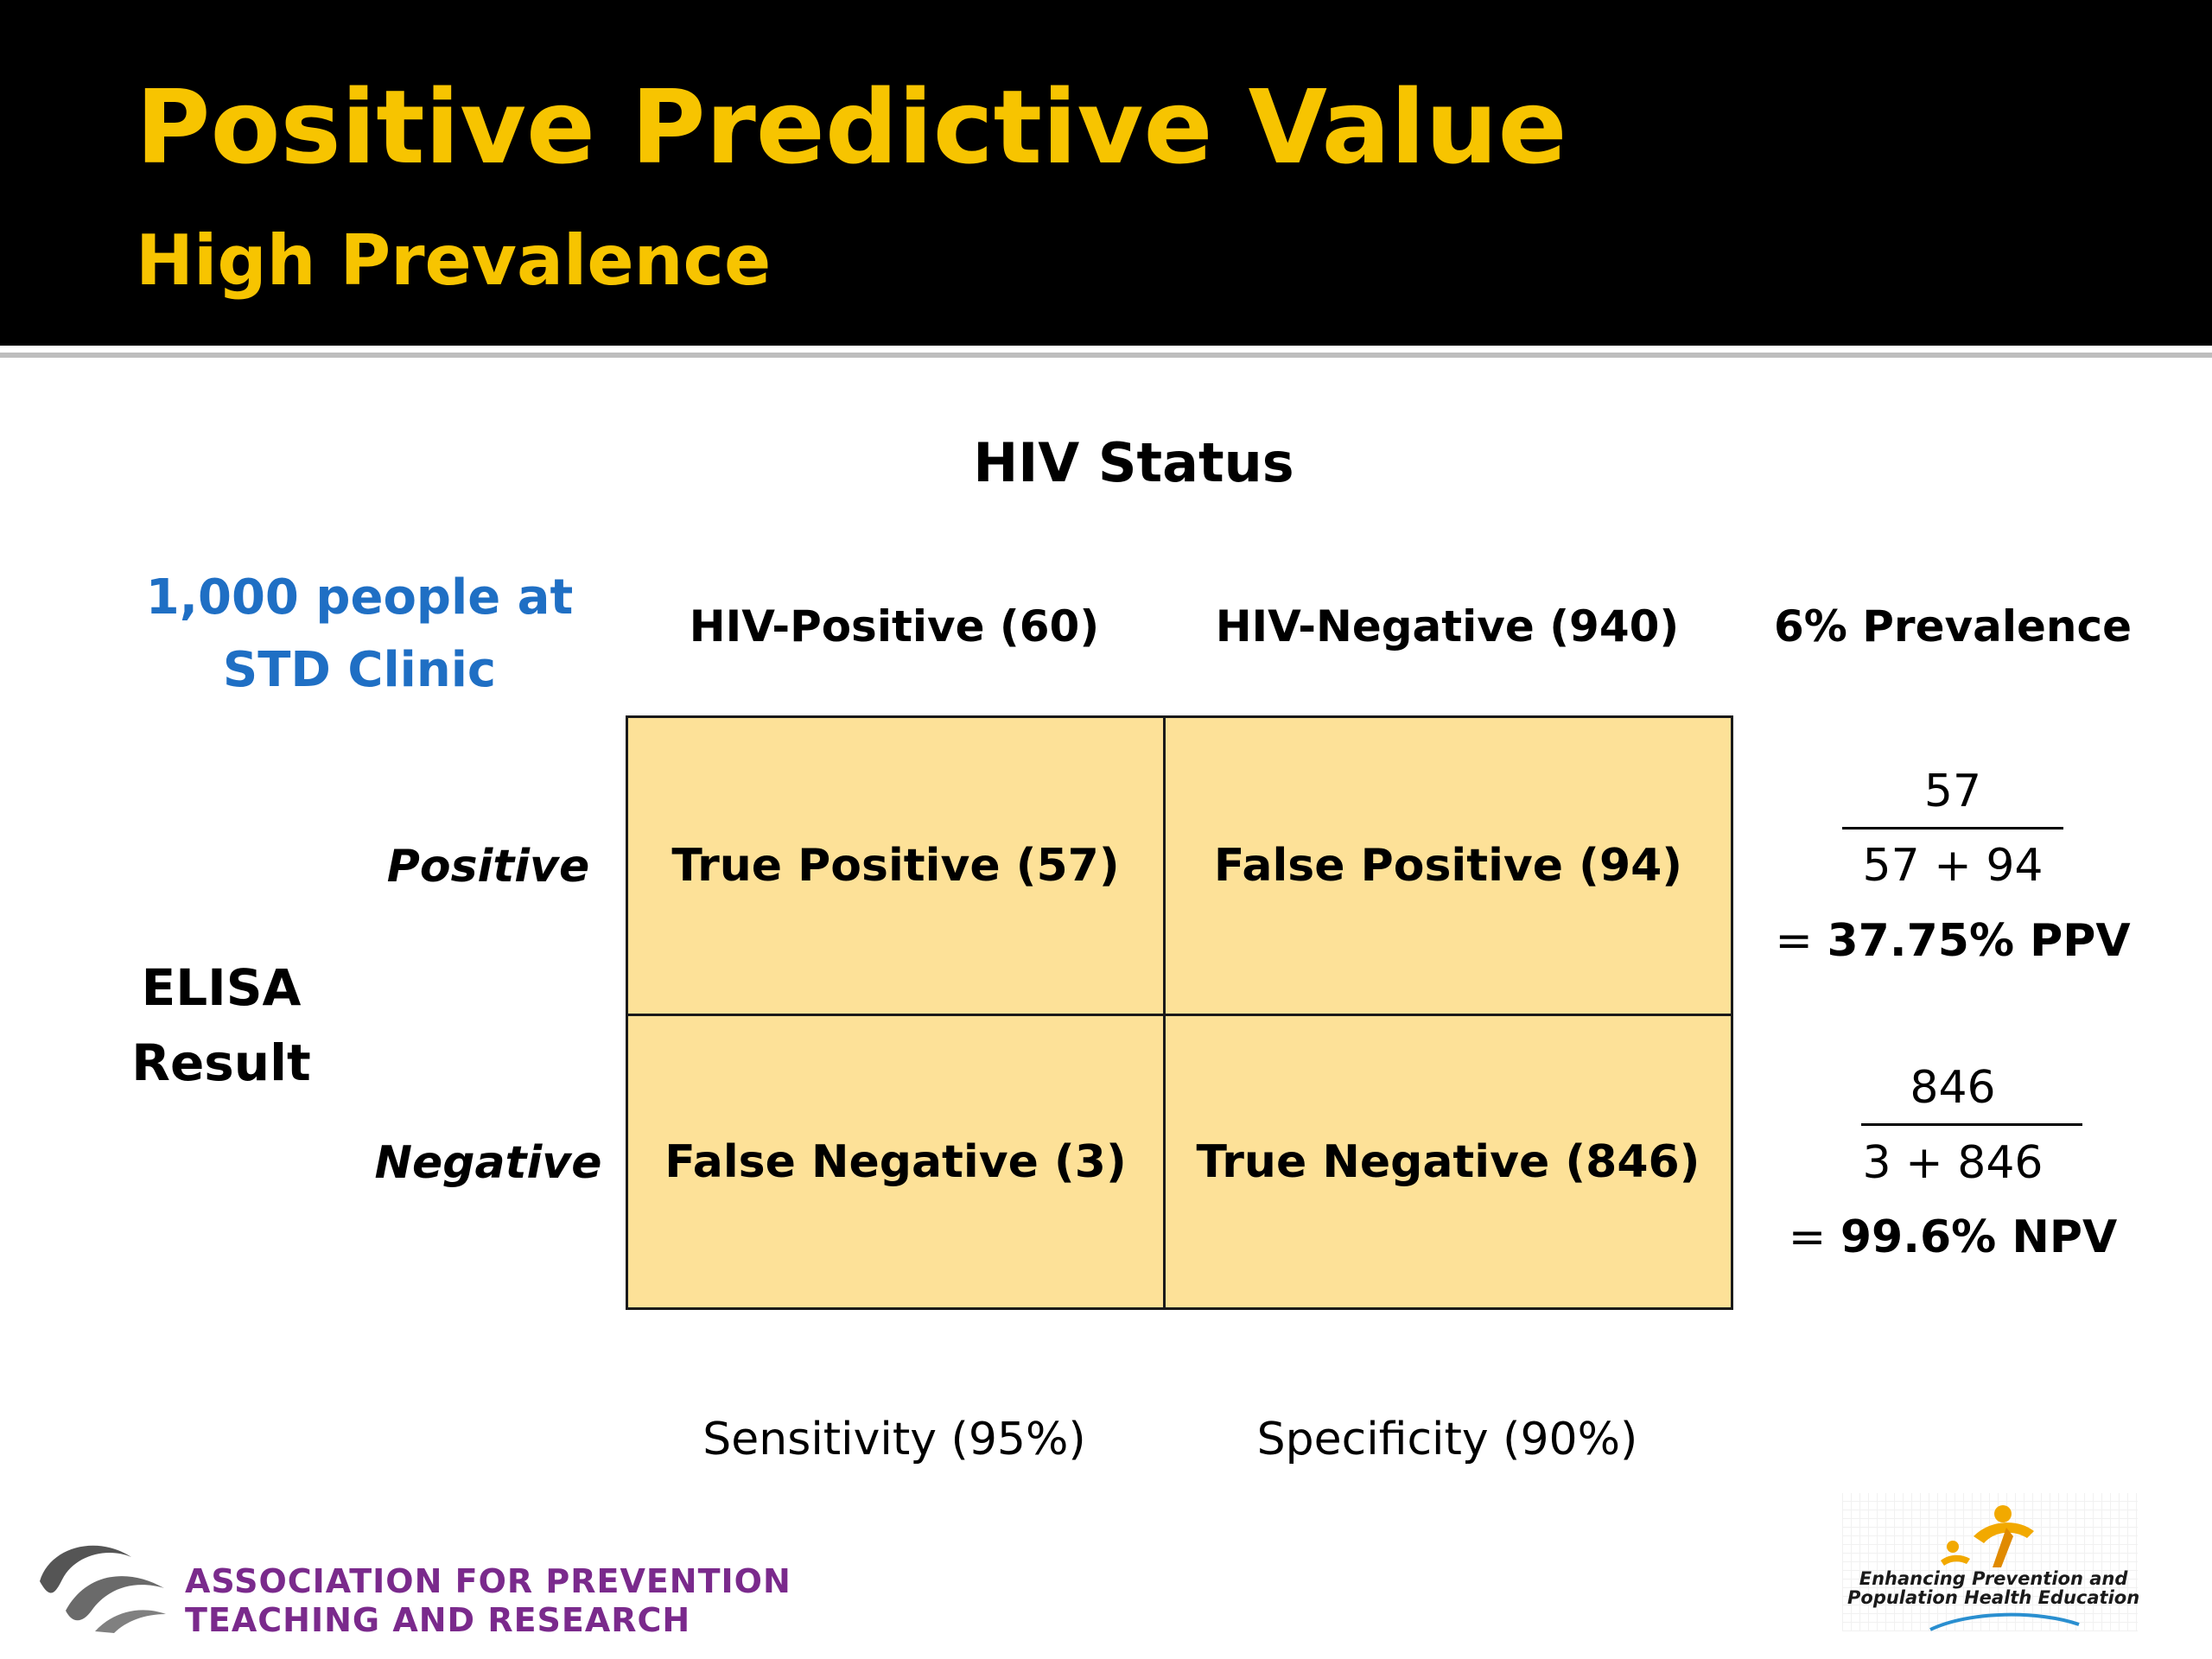  What do you see at coordinates (2005, 1621) in the screenshot?
I see `epphe-swoosh-icon` at bounding box center [2005, 1621].